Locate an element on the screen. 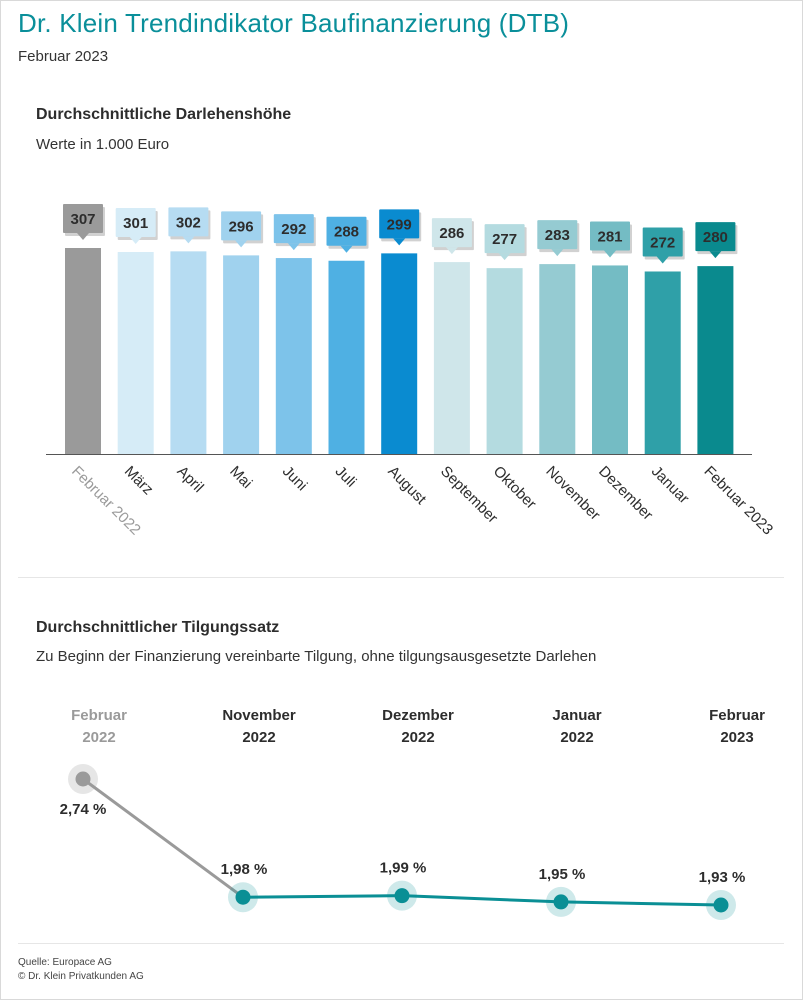 The width and height of the screenshot is (803, 1000). bar-value-label: 301 is located at coordinates (135, 223).